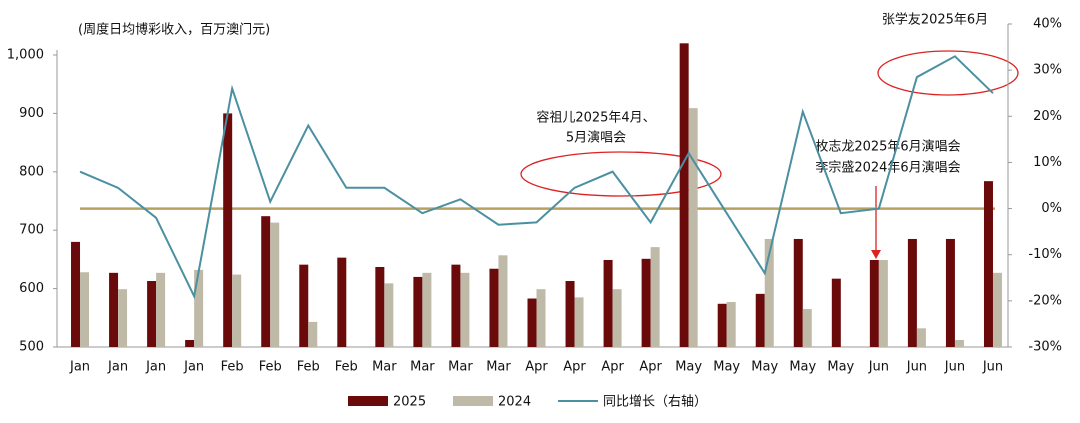 The width and height of the screenshot is (1080, 423). Describe the element at coordinates (31, 347) in the screenshot. I see `y-tick-label: 500` at that location.